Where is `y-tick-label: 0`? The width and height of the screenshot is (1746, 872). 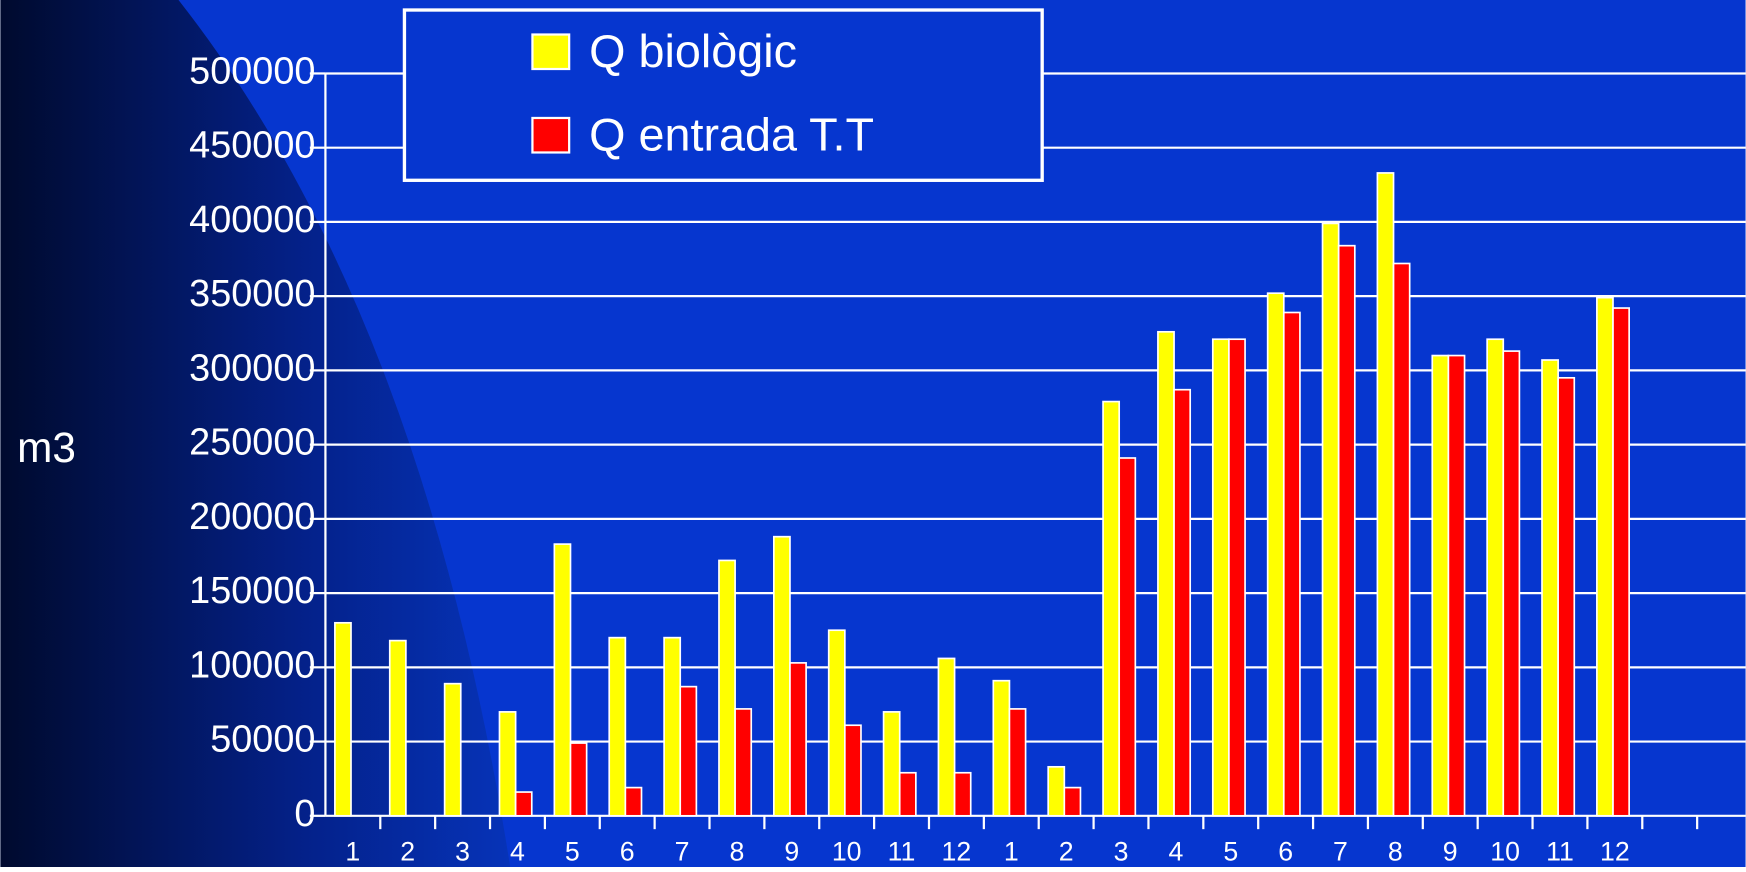 y-tick-label: 0 is located at coordinates (304, 814).